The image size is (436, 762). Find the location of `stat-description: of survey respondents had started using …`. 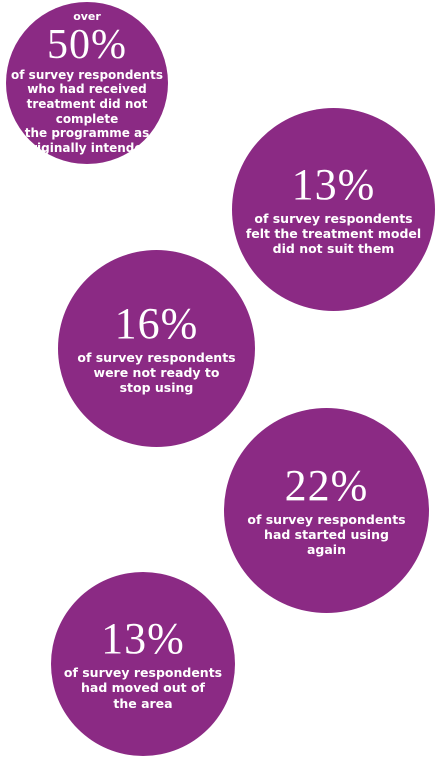

stat-description: of survey respondents had started using … is located at coordinates (326, 535).